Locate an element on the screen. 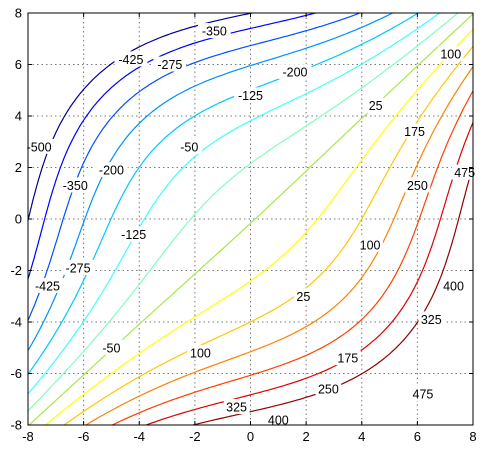  x-tick-label: 0 is located at coordinates (250, 436).